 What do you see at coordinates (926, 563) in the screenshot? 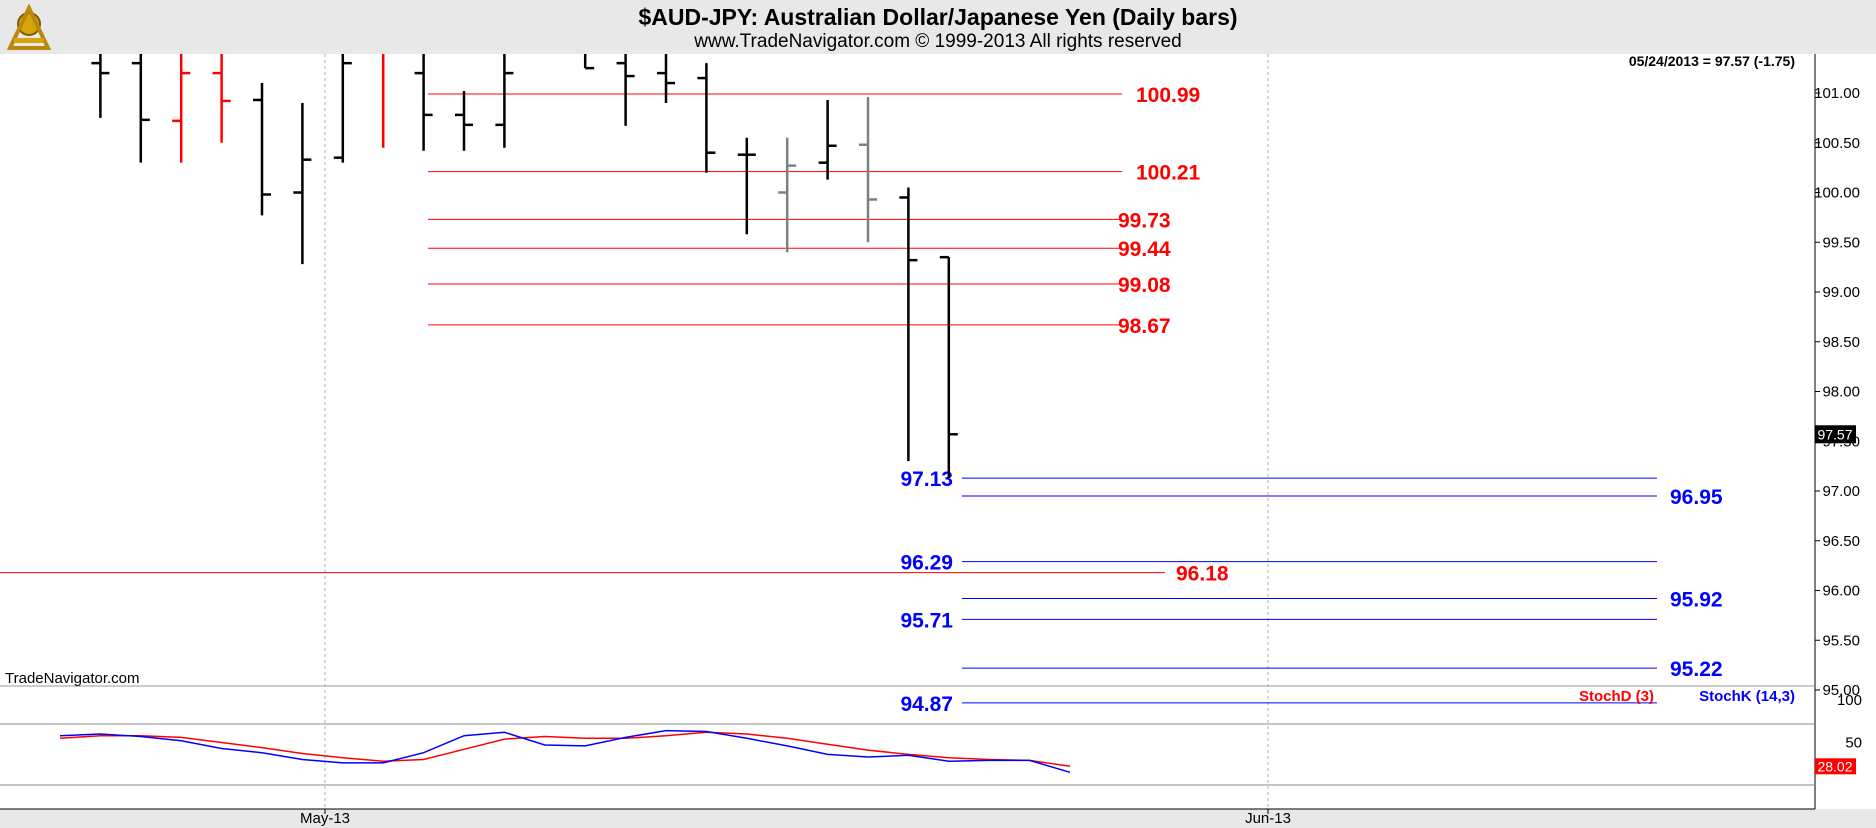
I see `support-level-label: 96.29` at bounding box center [926, 563].